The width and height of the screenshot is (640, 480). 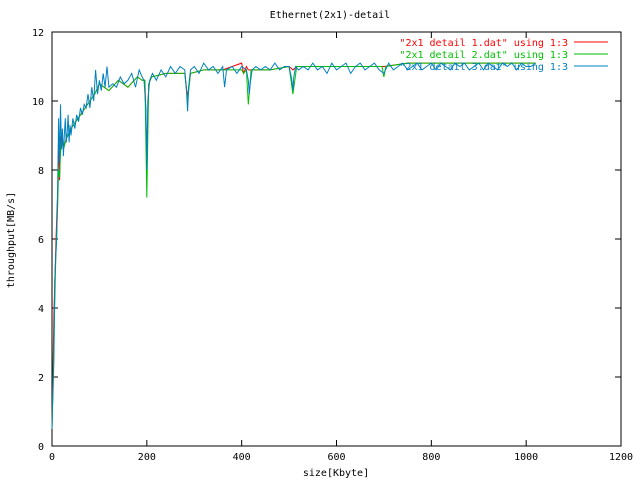 What do you see at coordinates (11, 240) in the screenshot?
I see `y-axis-label: throughput[MB/s]` at bounding box center [11, 240].